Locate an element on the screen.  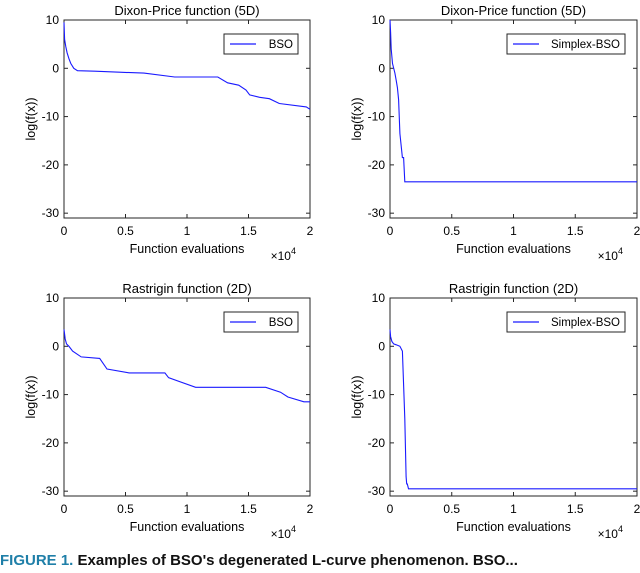
figure-caption-label: FIGURE 1. is located at coordinates (37, 560).